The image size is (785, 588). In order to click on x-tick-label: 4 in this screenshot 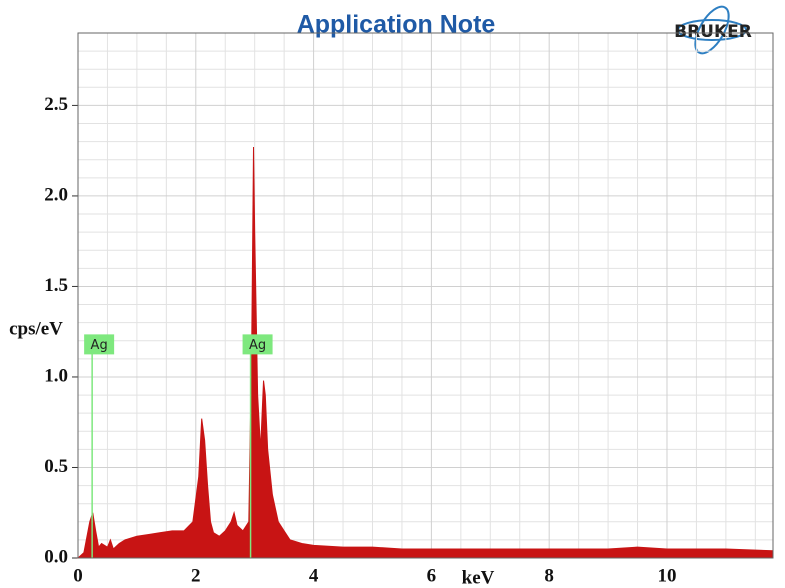, I will do `click(314, 575)`.